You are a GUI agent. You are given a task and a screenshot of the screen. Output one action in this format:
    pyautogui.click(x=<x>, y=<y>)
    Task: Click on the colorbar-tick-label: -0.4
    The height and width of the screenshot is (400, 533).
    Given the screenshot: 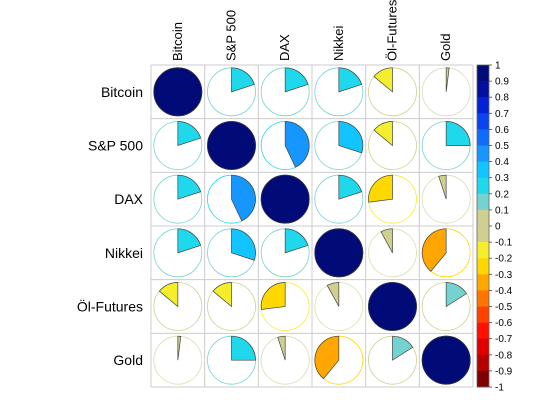 What is the action you would take?
    pyautogui.click(x=504, y=291)
    